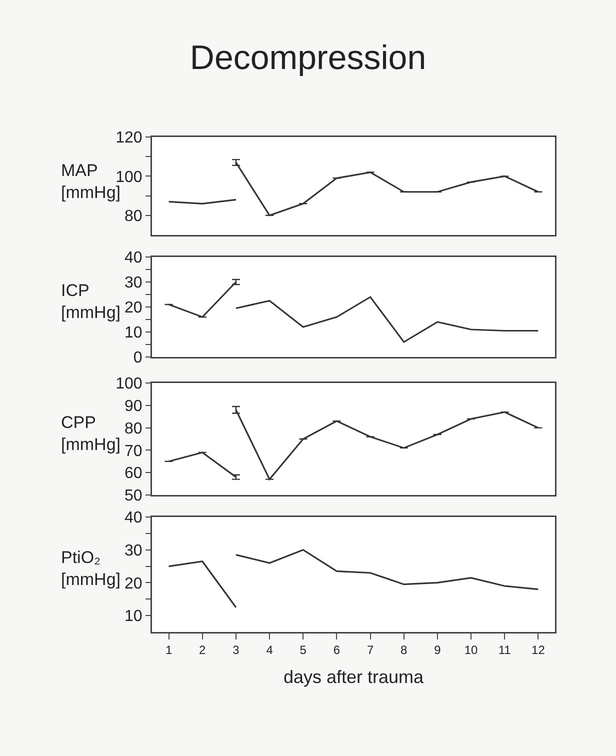 The width and height of the screenshot is (616, 756). I want to click on x-tick-label: 5, so click(303, 649).